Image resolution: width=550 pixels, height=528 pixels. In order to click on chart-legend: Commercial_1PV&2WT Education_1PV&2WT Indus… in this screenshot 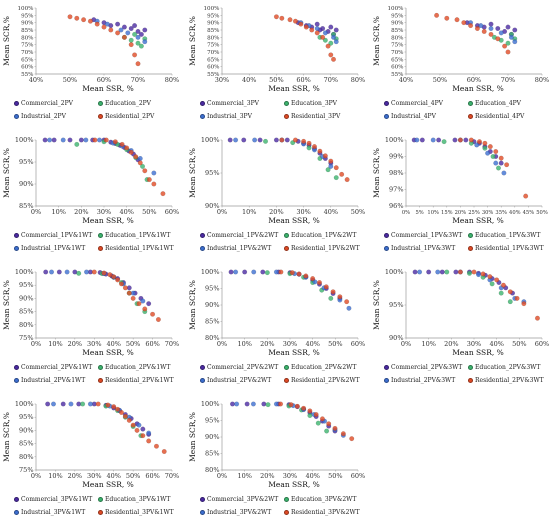, I will do `click(280, 245)`.